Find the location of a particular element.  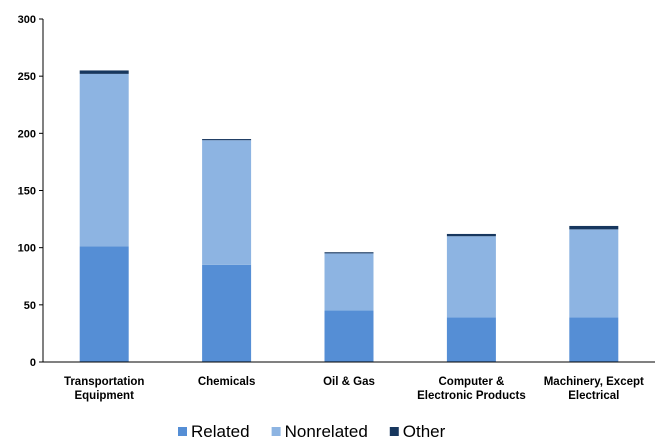

x-tick-label: Electrical is located at coordinates (593, 396).